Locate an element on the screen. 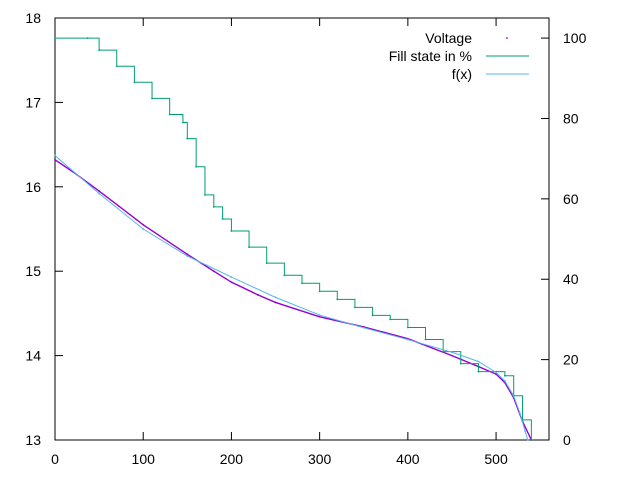 This screenshot has height=480, width=640. y-axis: 13 14 15 16 17 18 is located at coordinates (44, 229).